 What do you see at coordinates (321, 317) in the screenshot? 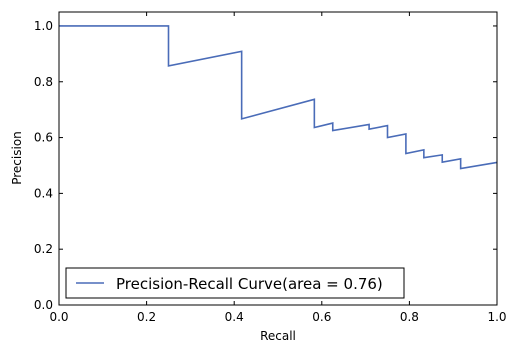
I see `x-tick-label: 0.6` at bounding box center [321, 317].